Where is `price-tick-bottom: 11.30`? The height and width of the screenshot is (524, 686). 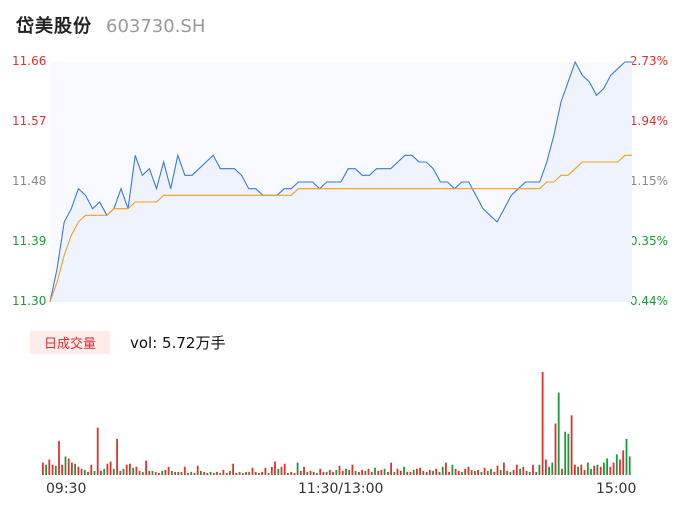 price-tick-bottom: 11.30 is located at coordinates (29, 301).